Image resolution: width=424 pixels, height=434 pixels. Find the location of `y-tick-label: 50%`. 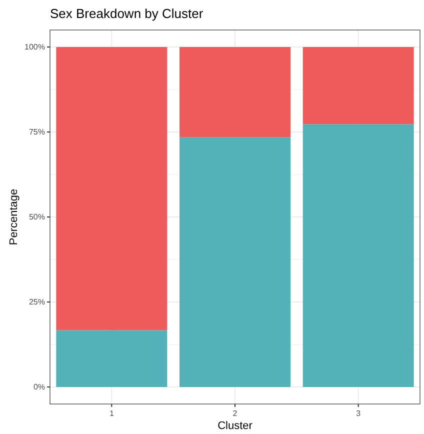

y-tick-label: 50% is located at coordinates (36, 217).